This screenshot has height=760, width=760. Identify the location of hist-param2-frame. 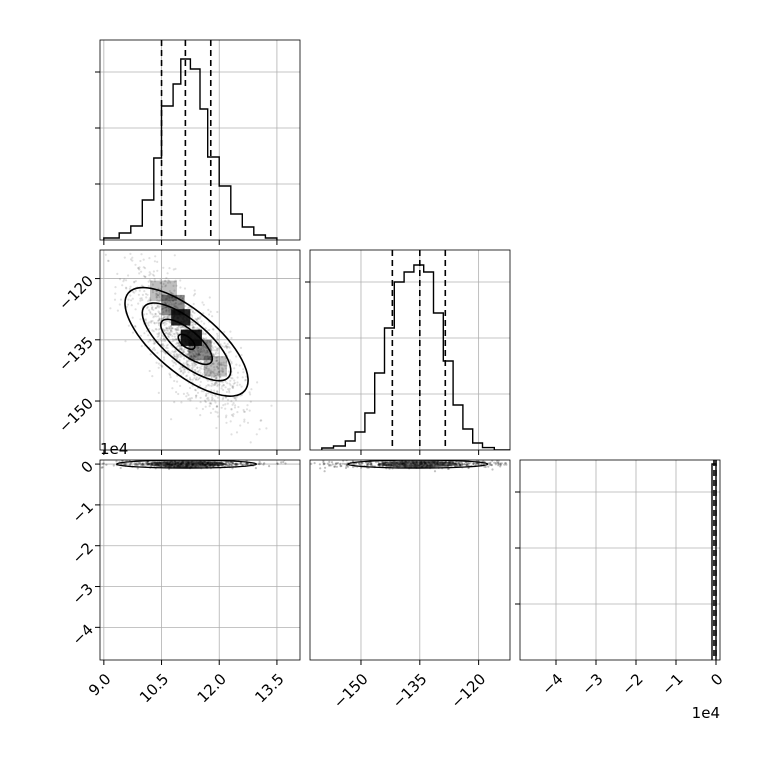
(410, 350).